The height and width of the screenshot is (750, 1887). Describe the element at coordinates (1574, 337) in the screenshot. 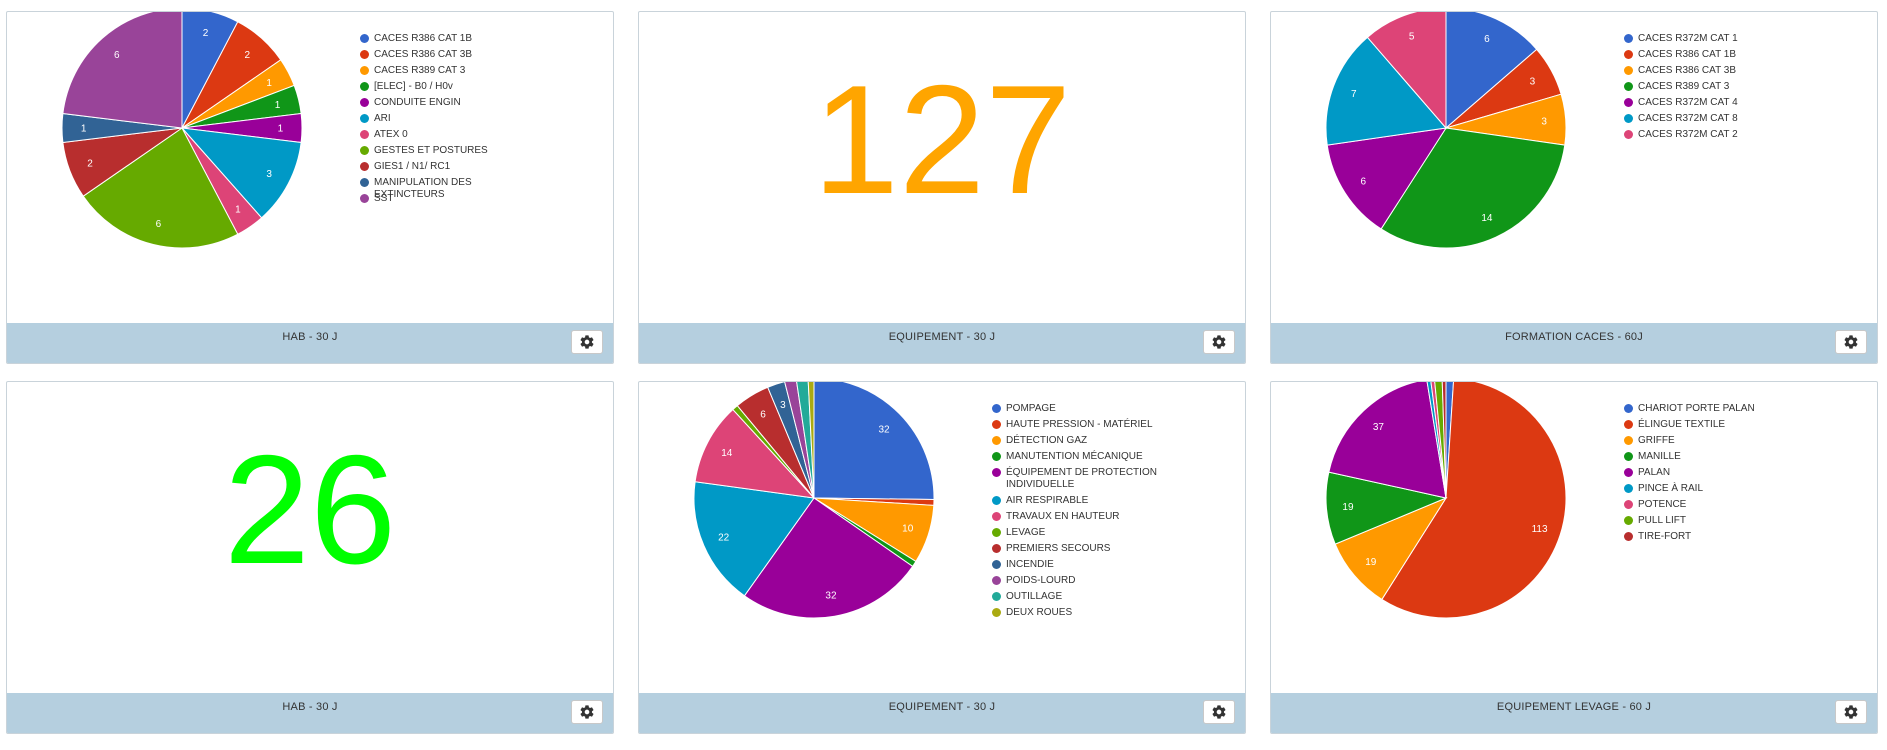

I see `panel-title: FORMATION CACES - 60J` at that location.